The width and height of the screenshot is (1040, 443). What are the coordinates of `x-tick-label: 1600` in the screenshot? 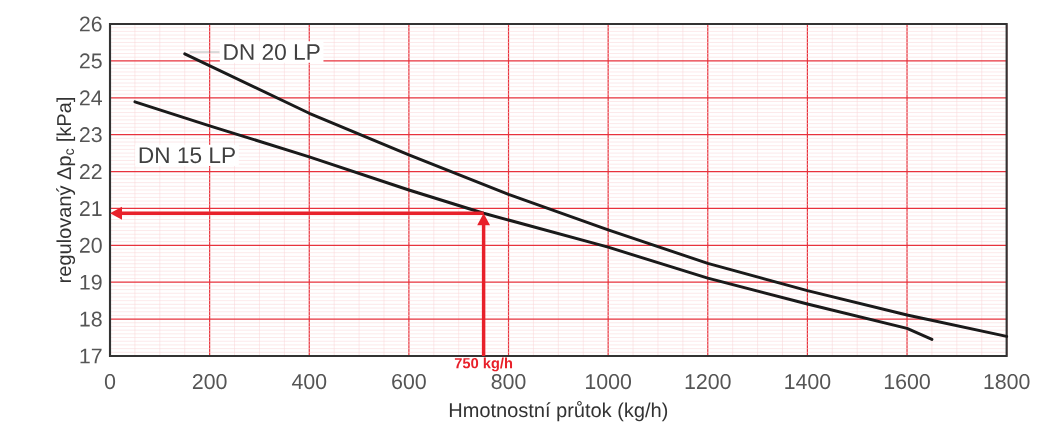 It's located at (907, 382).